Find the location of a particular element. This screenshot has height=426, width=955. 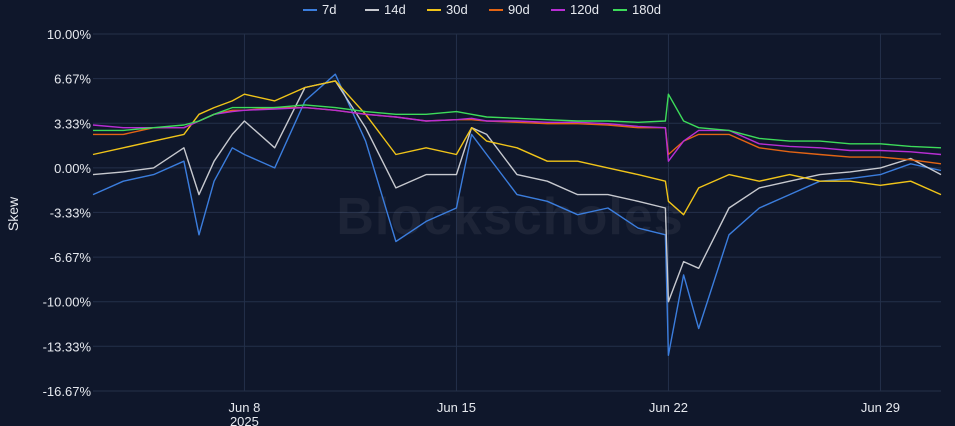

legend-label: 30d is located at coordinates (457, 9).